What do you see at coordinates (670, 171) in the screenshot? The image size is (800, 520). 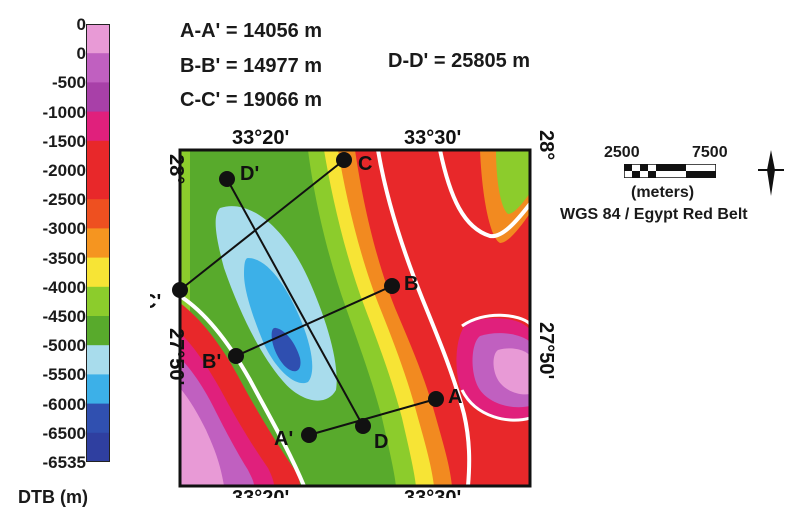 I see `scale-bar` at bounding box center [670, 171].